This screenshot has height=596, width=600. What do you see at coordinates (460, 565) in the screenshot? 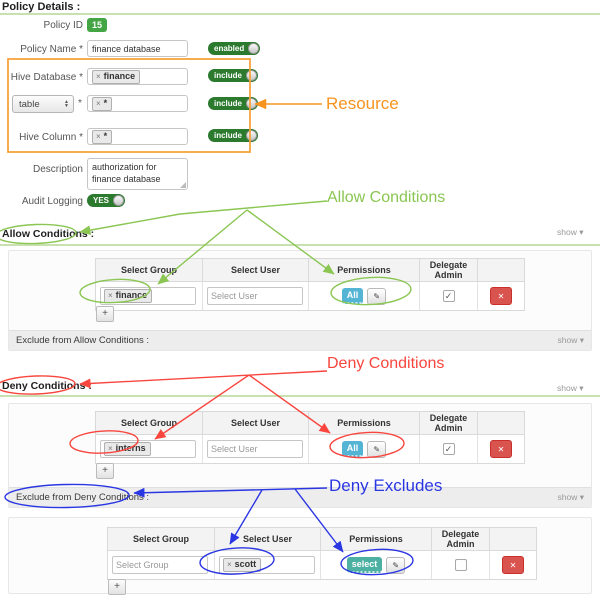
I see `delegate-admin-checkbox` at bounding box center [460, 565].